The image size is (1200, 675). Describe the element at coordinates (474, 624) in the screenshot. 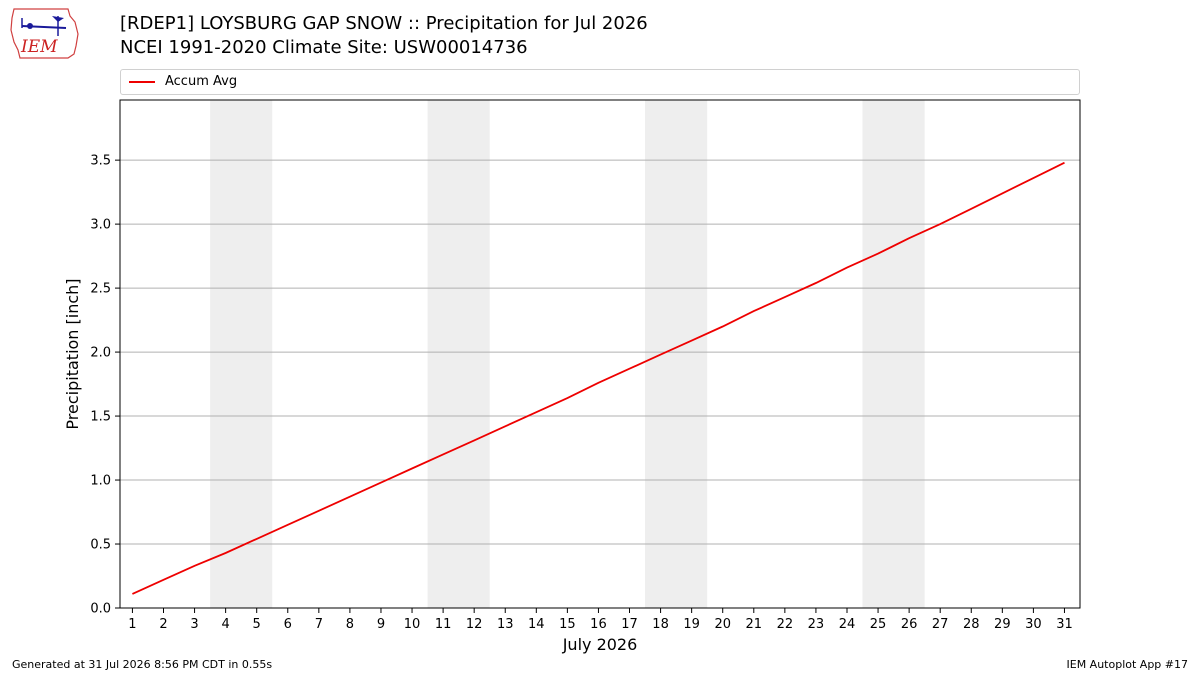

I see `x-tick-label: 12` at that location.